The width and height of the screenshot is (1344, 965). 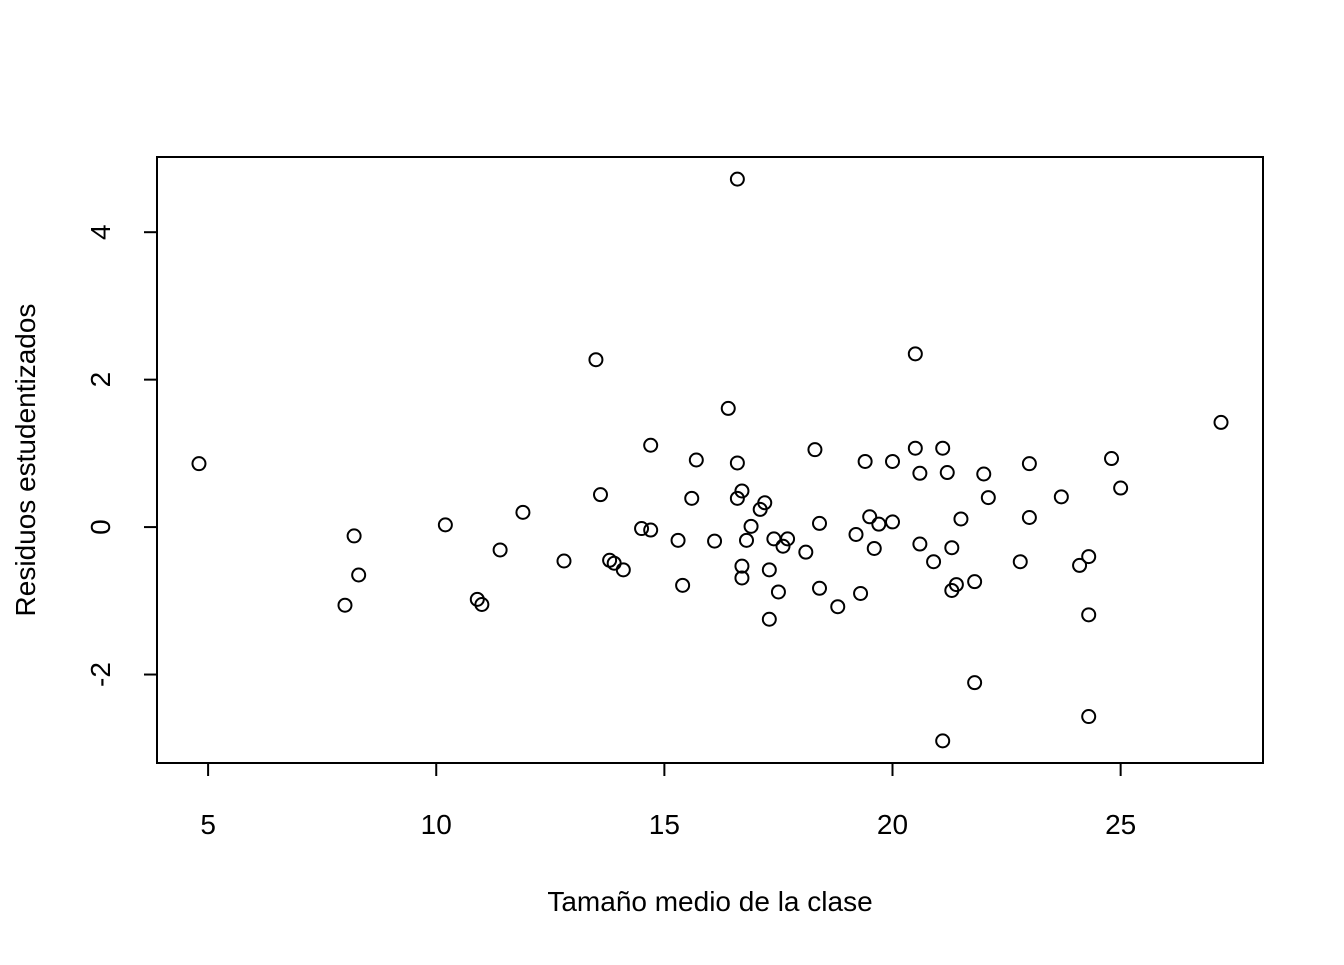 What do you see at coordinates (100, 674) in the screenshot?
I see `y-tick-label: -2` at bounding box center [100, 674].